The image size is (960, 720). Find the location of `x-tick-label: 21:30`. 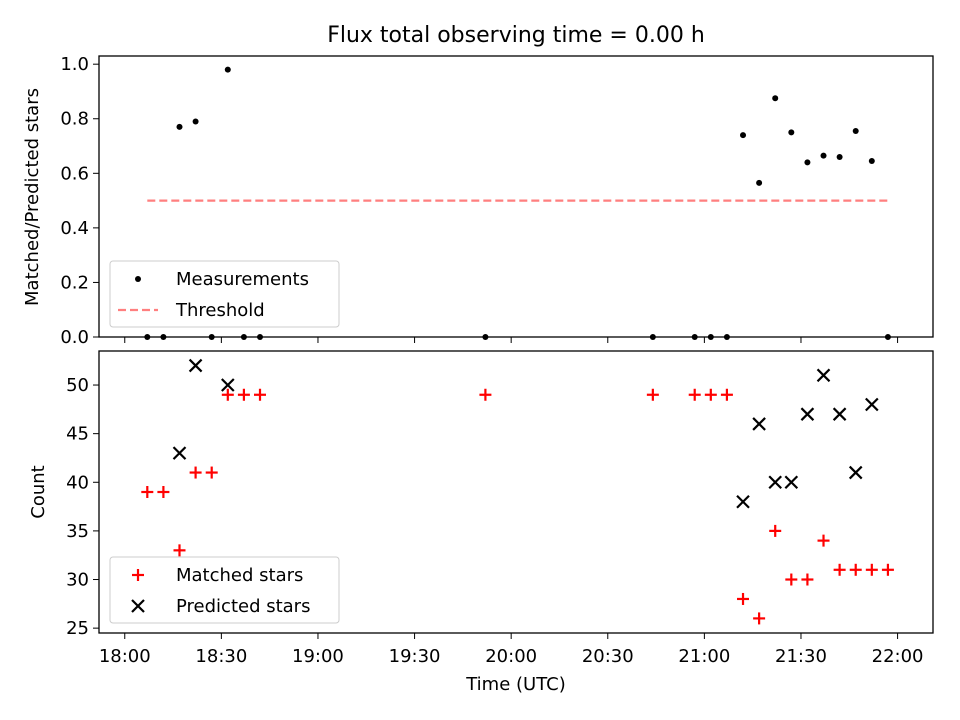

x-tick-label: 21:30 is located at coordinates (801, 656).